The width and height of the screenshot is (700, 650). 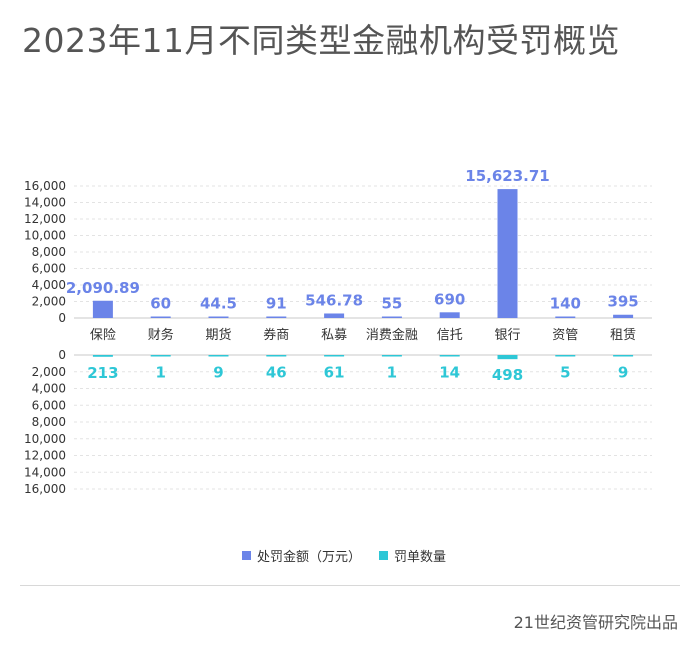 What do you see at coordinates (384, 555) in the screenshot?
I see `legend-swatch-count` at bounding box center [384, 555].